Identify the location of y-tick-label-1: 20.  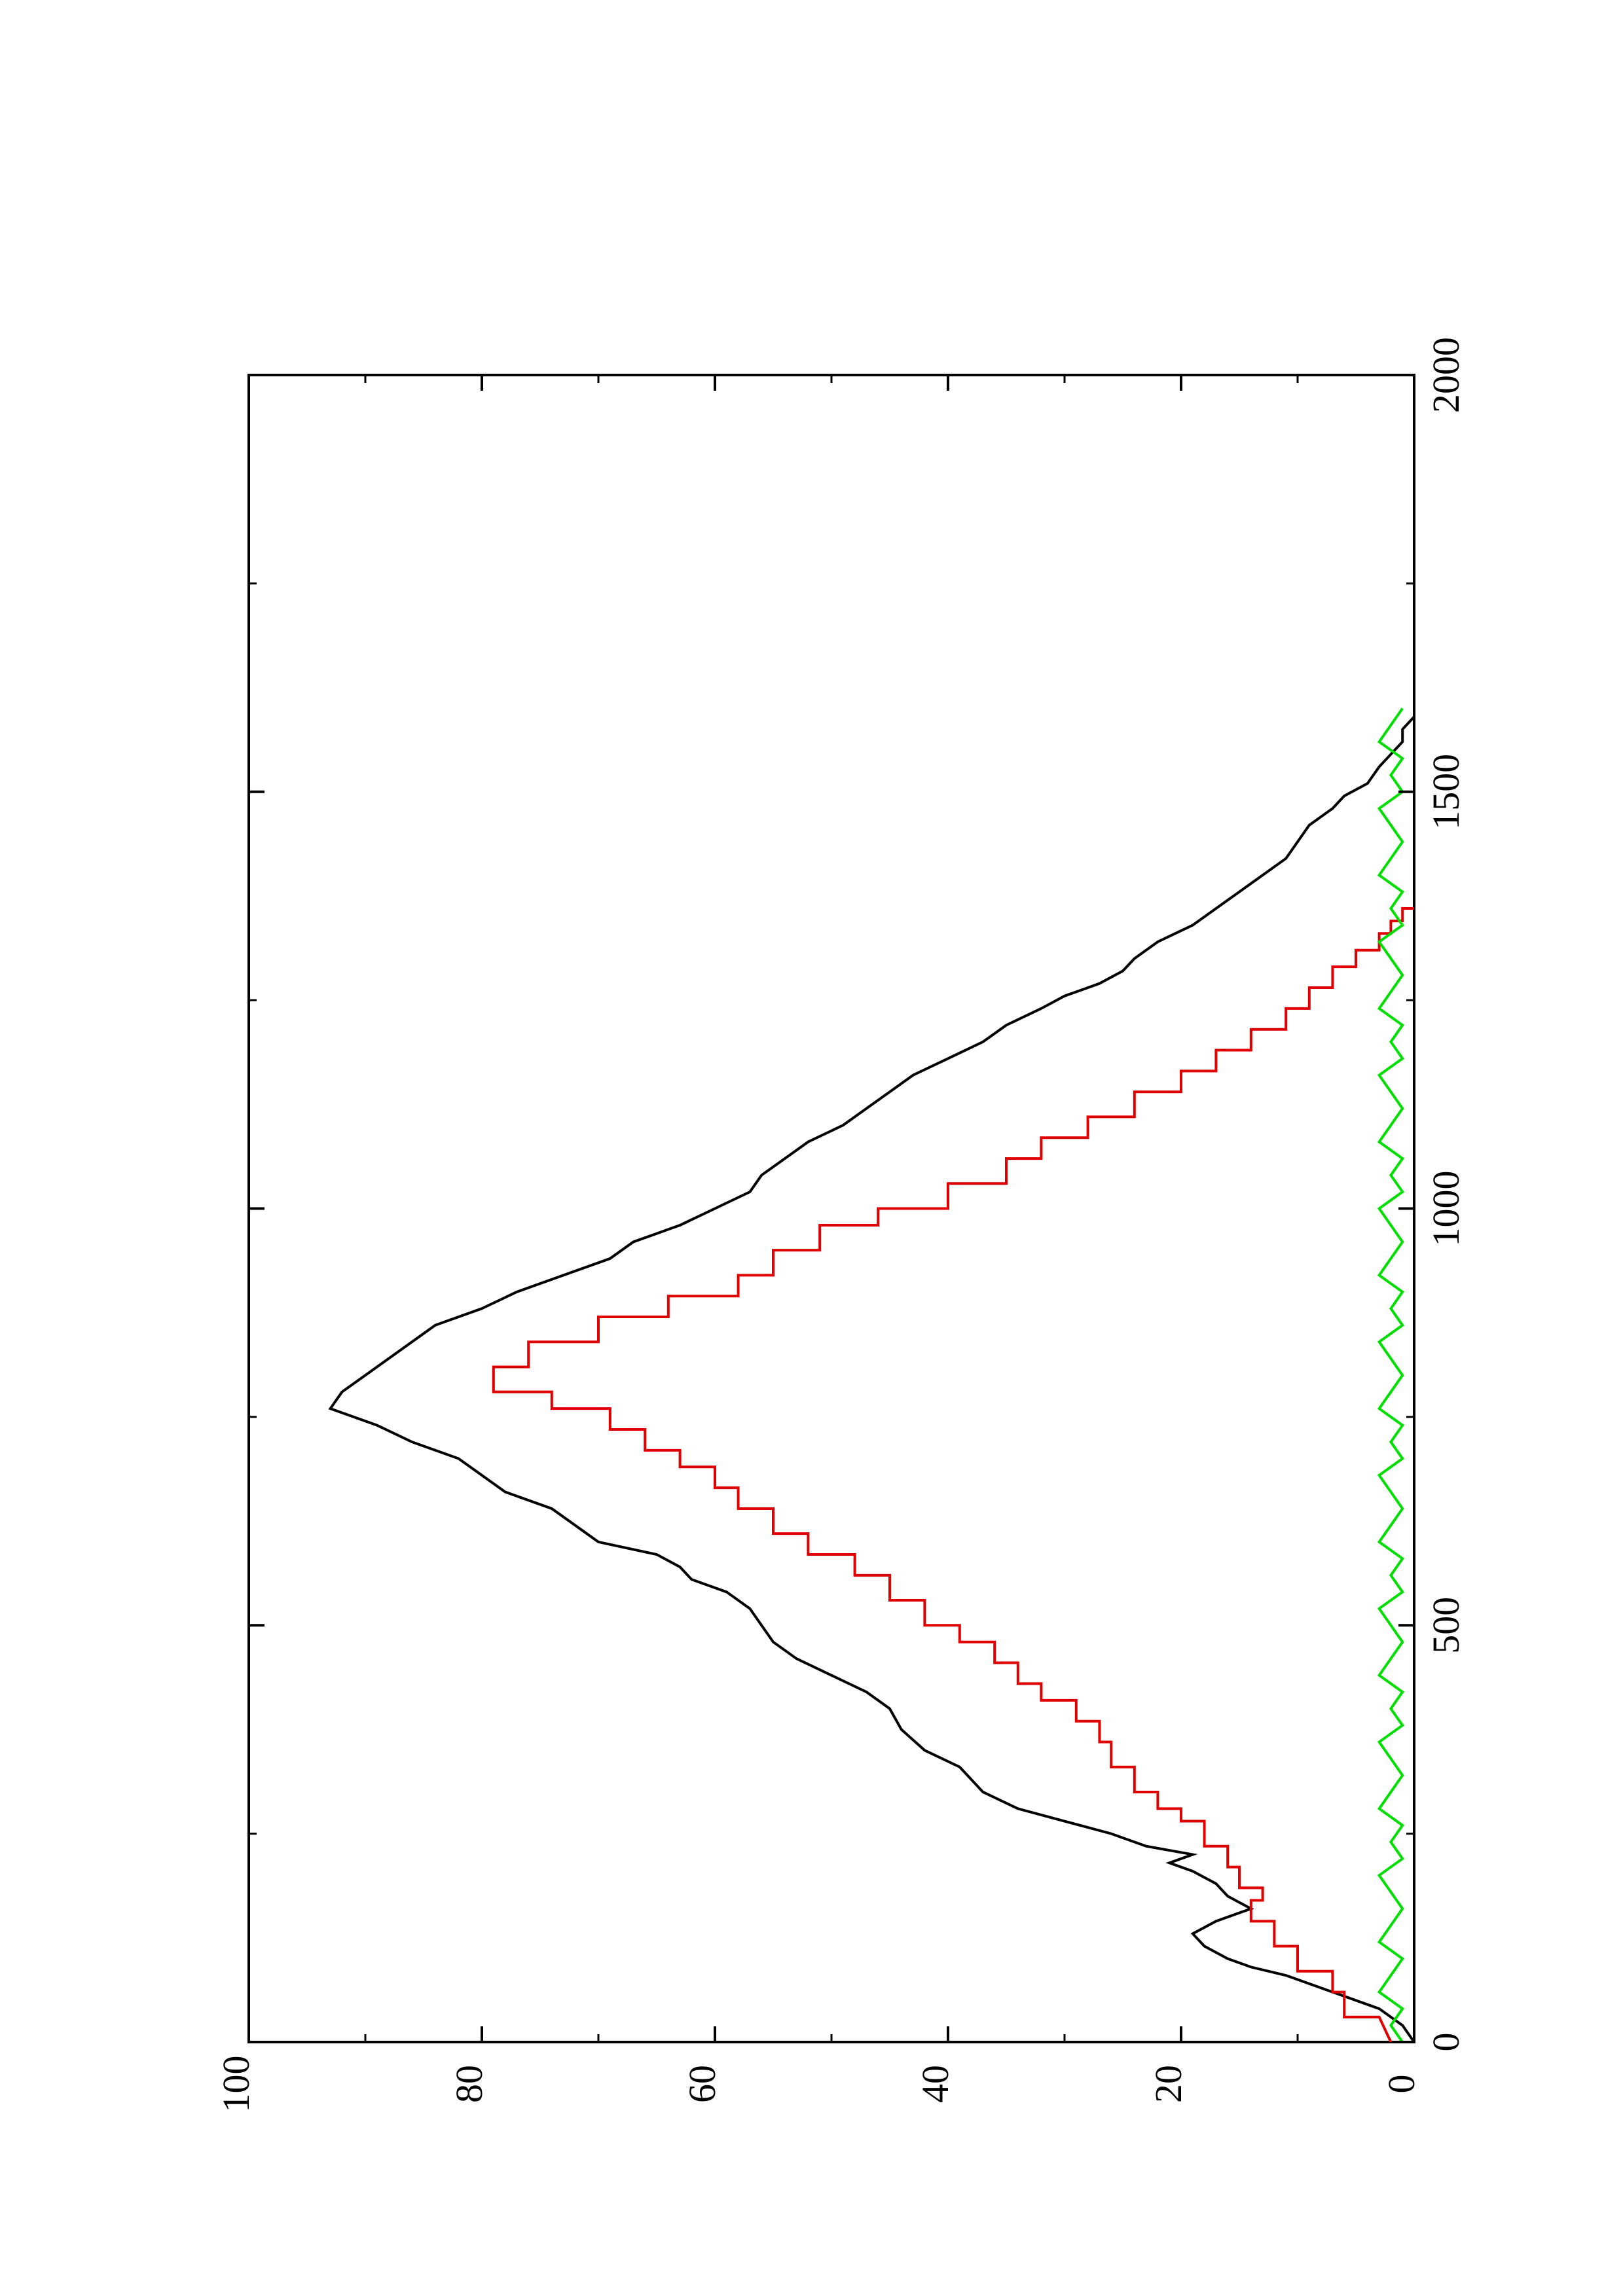
(1168, 2084).